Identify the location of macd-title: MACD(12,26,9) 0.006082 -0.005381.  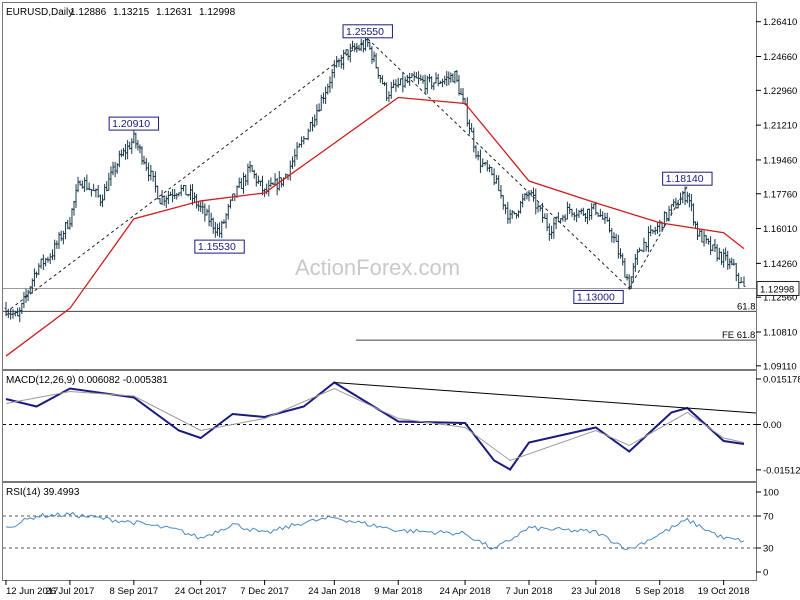
(87, 380).